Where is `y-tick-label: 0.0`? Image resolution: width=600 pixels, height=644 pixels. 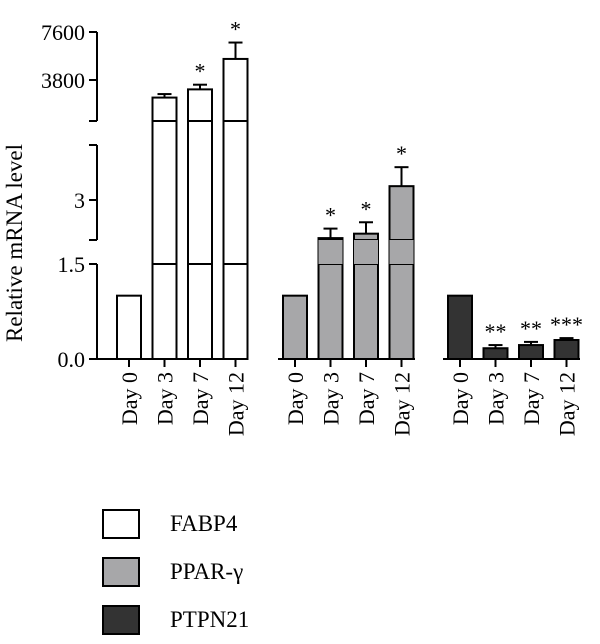
y-tick-label: 0.0 is located at coordinates (72, 359).